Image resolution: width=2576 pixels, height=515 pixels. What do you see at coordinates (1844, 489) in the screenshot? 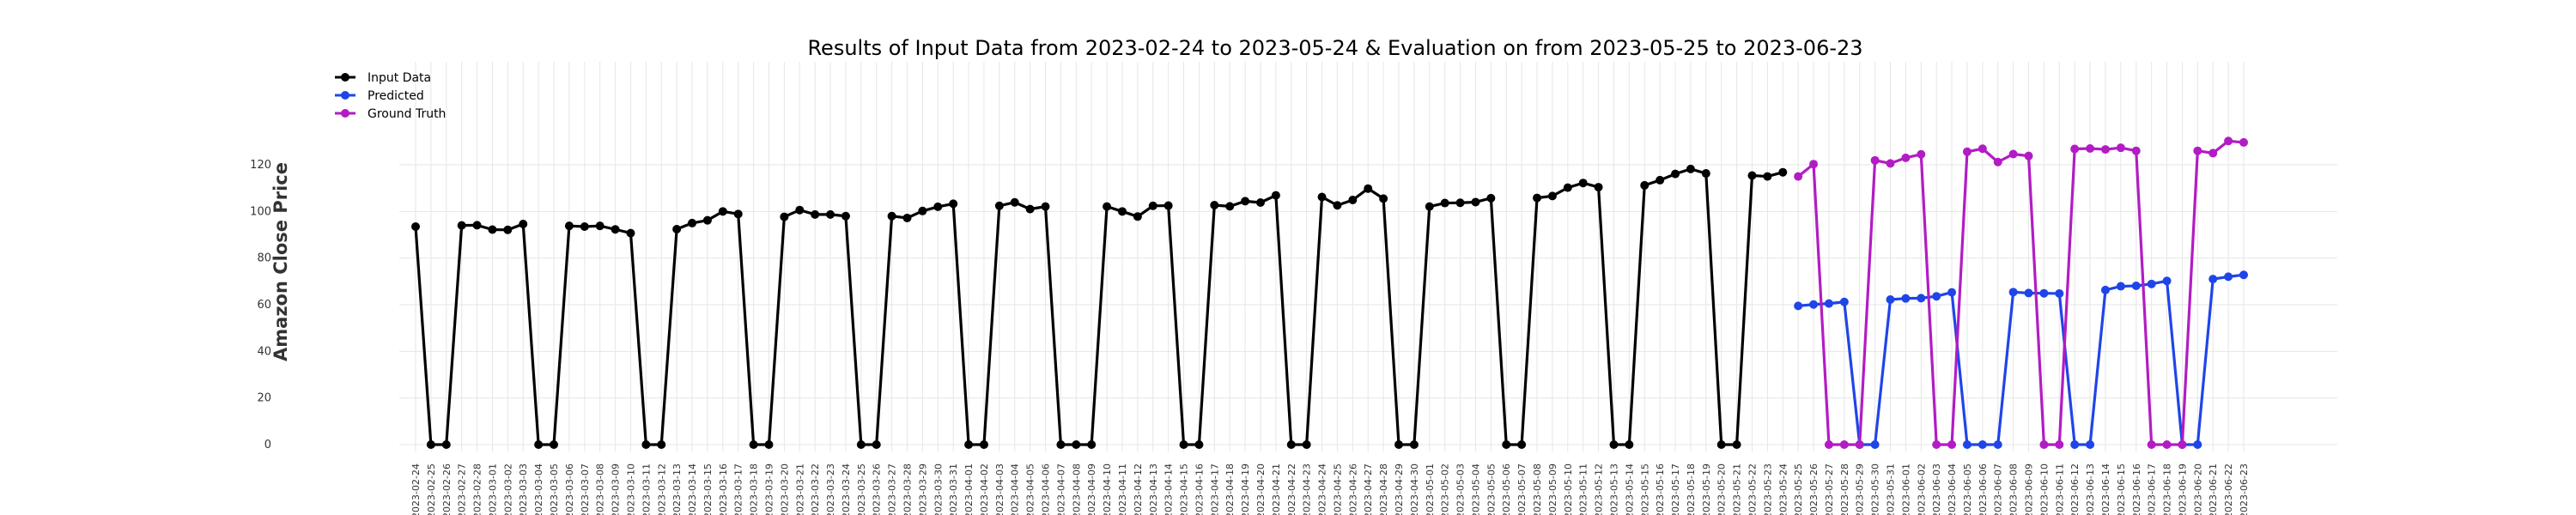
I see `x-tick-label: 2023-05-28` at bounding box center [1844, 489].